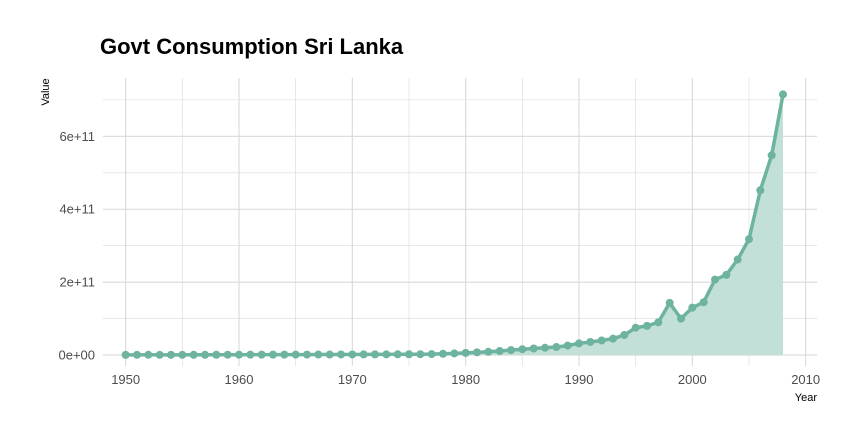 The width and height of the screenshot is (856, 442). I want to click on x-tick-label: 1990, so click(579, 379).